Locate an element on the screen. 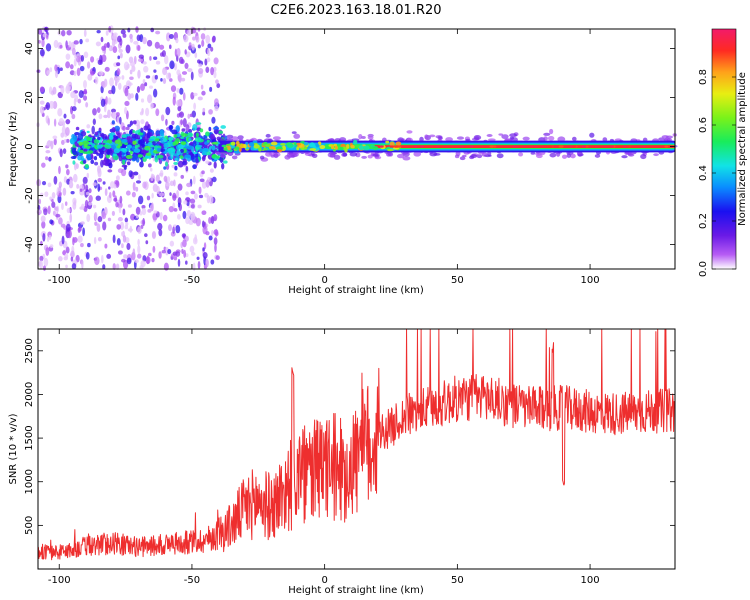 This screenshot has height=600, width=750. snr-y-tick-label: 2500 is located at coordinates (29, 350).